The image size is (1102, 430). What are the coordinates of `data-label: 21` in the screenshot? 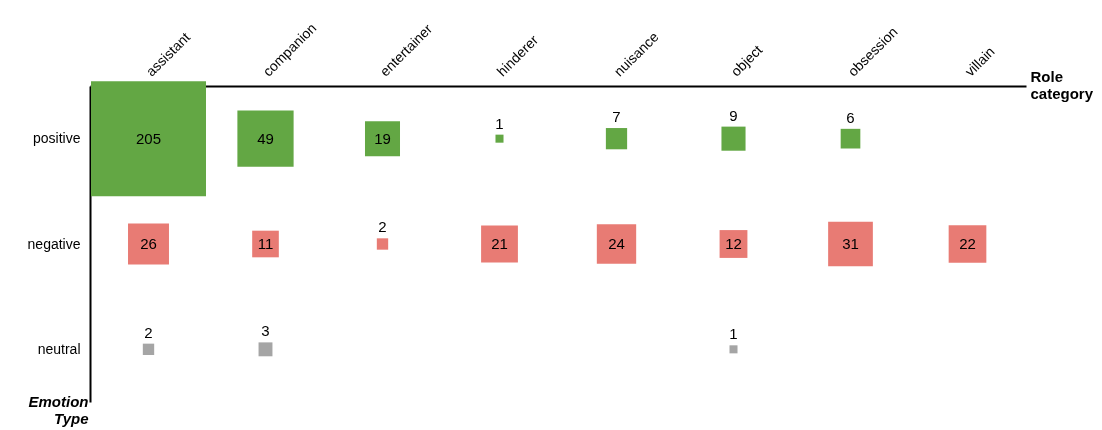 It's located at (499, 243).